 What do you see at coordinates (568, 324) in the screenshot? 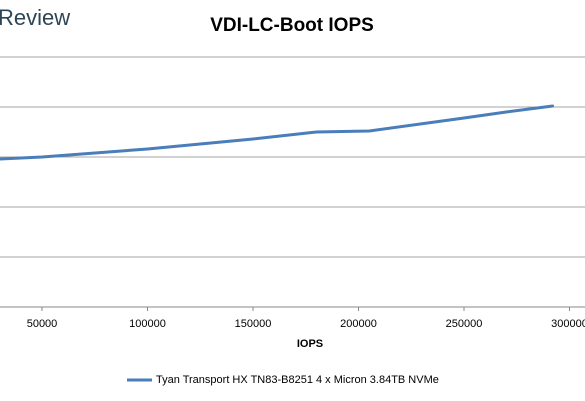
I see `x-tick-label: 300000` at bounding box center [568, 324].